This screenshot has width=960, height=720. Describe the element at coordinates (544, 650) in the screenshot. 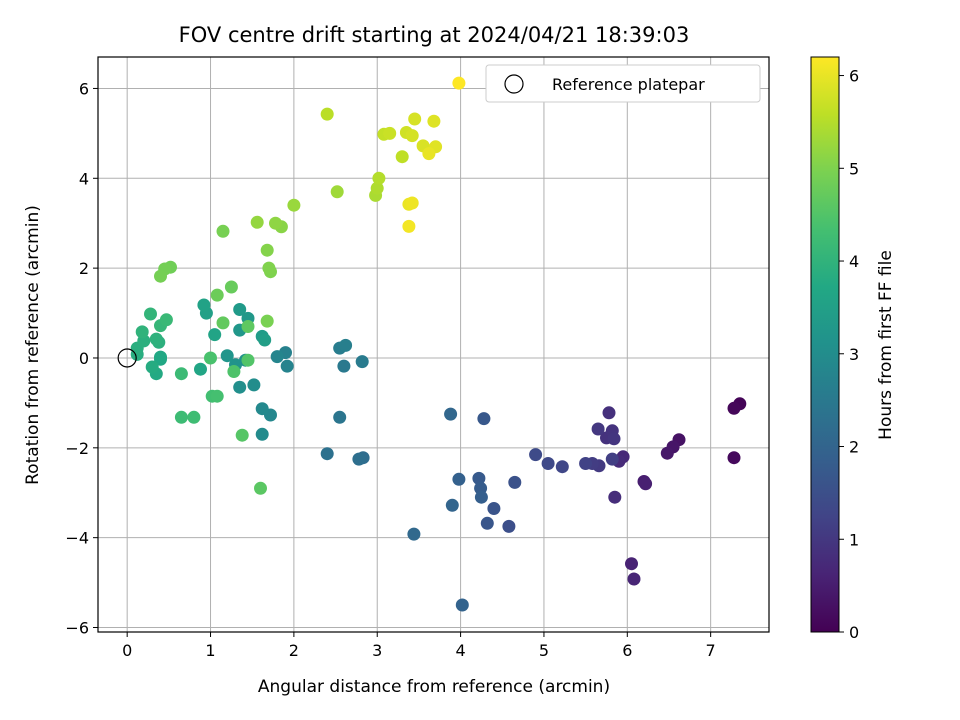

I see `x-tick-label: 5` at that location.